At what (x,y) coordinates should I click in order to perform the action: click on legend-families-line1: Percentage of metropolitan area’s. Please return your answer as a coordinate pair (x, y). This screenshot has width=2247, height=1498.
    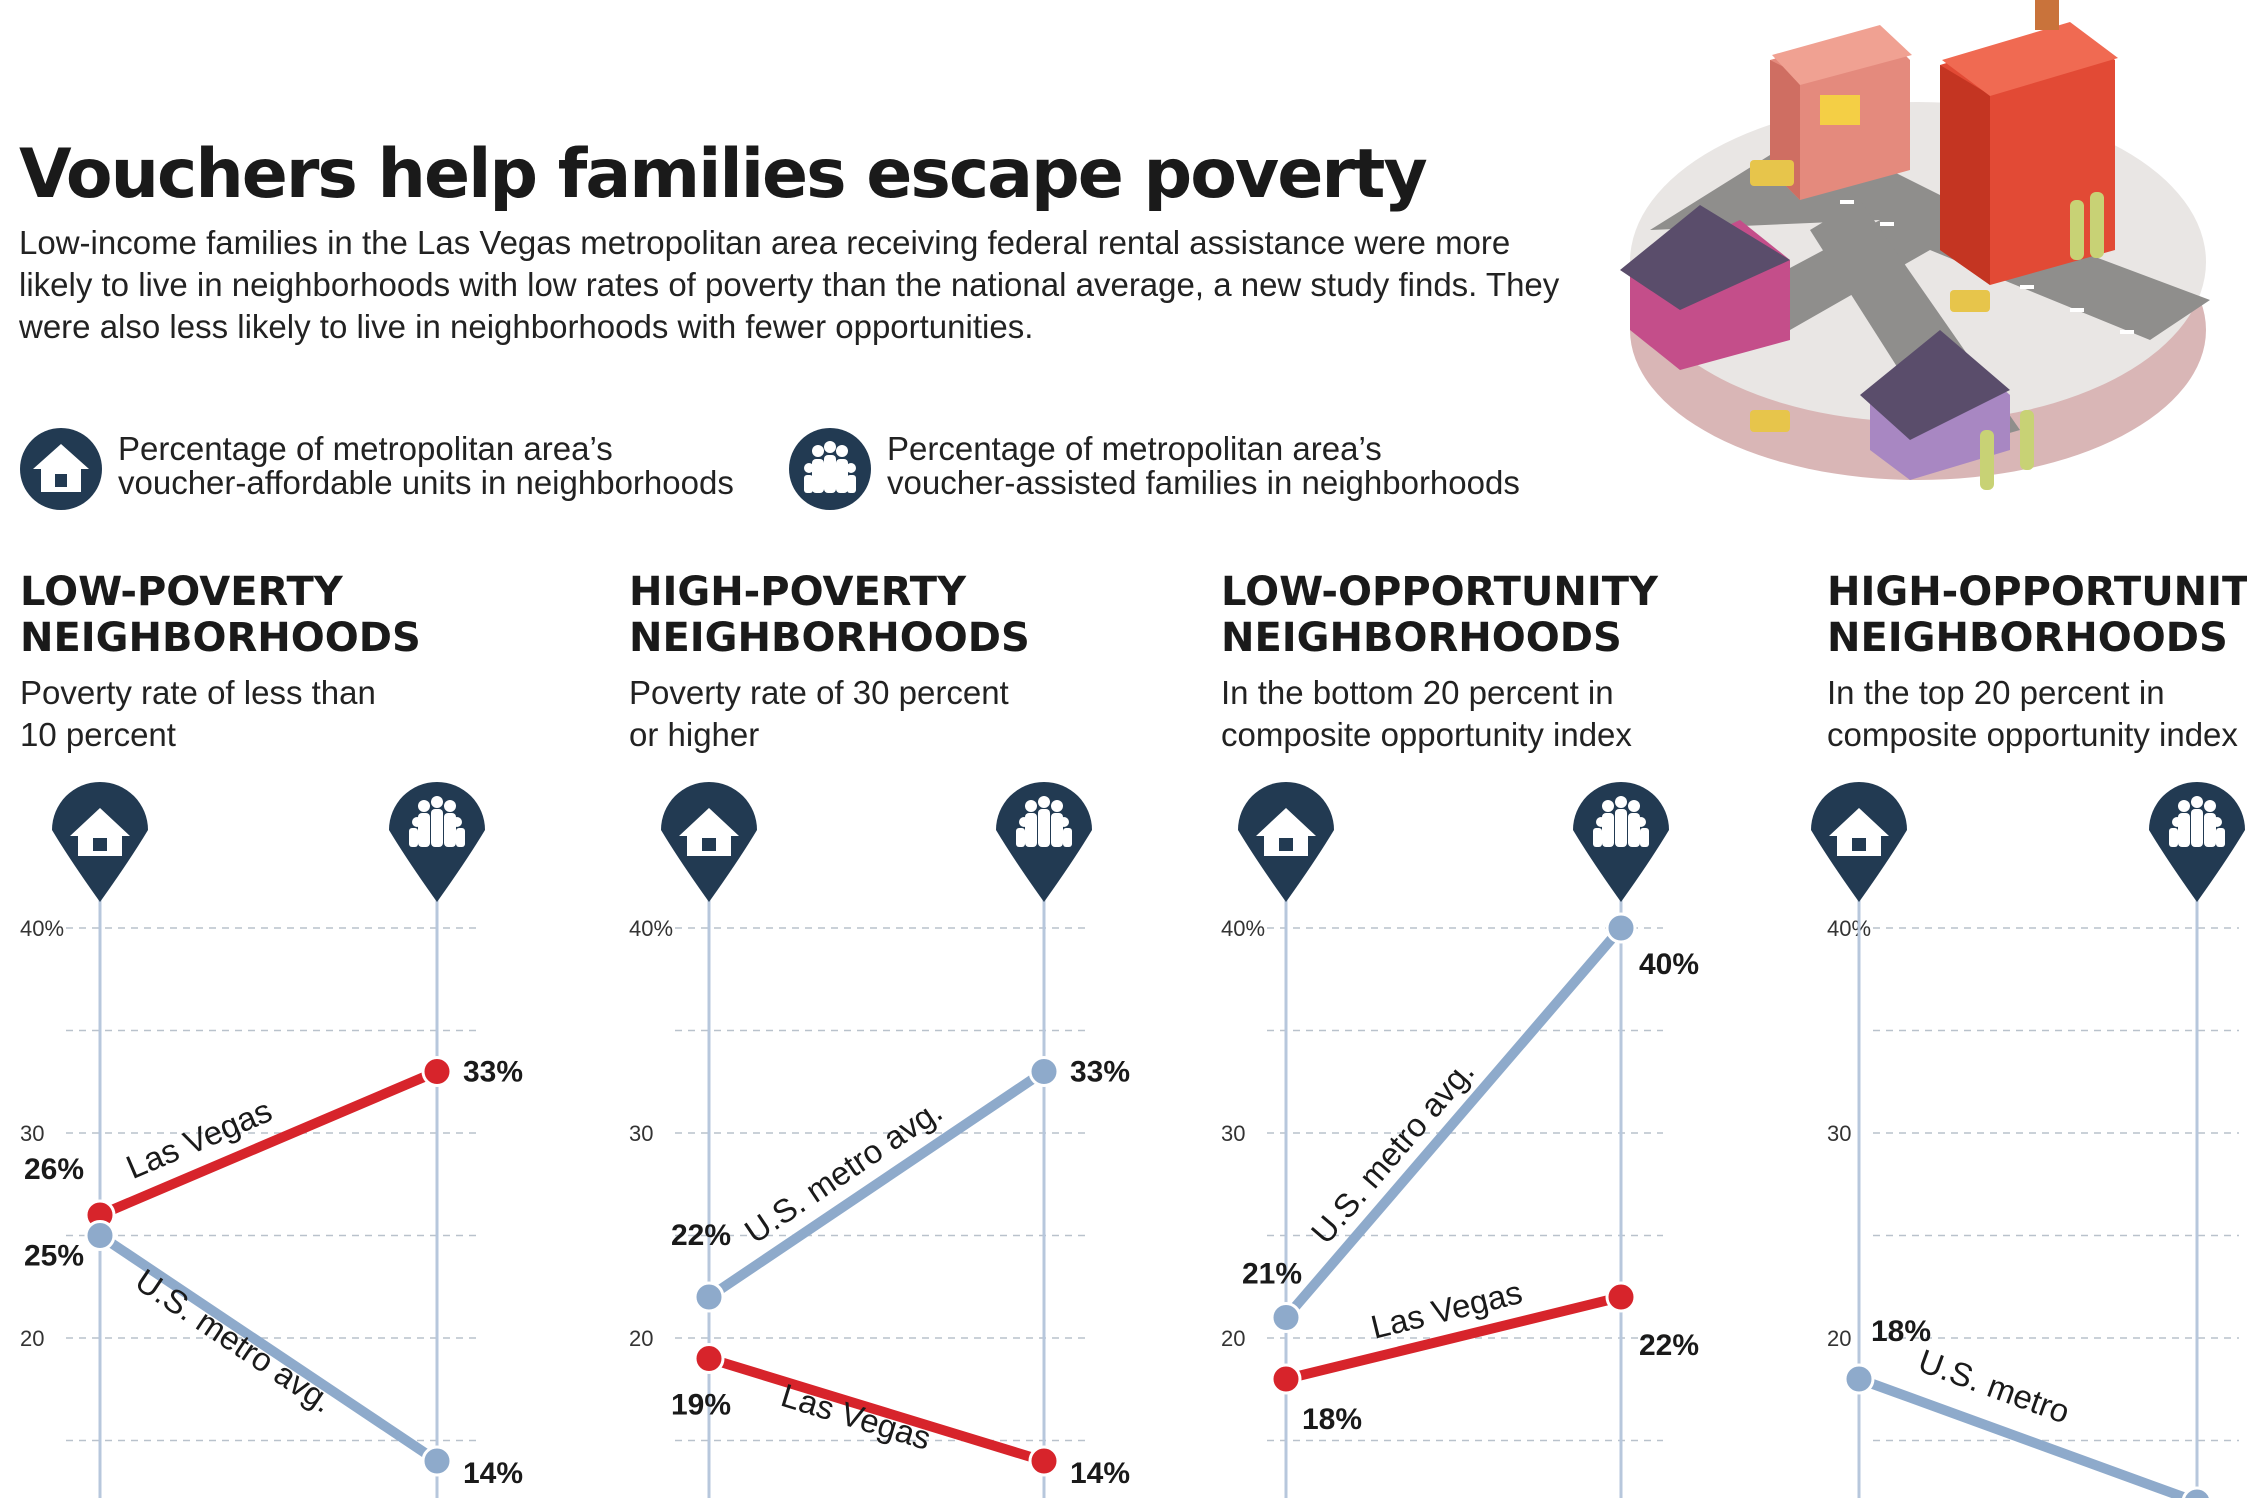
    Looking at the image, I should click on (1134, 448).